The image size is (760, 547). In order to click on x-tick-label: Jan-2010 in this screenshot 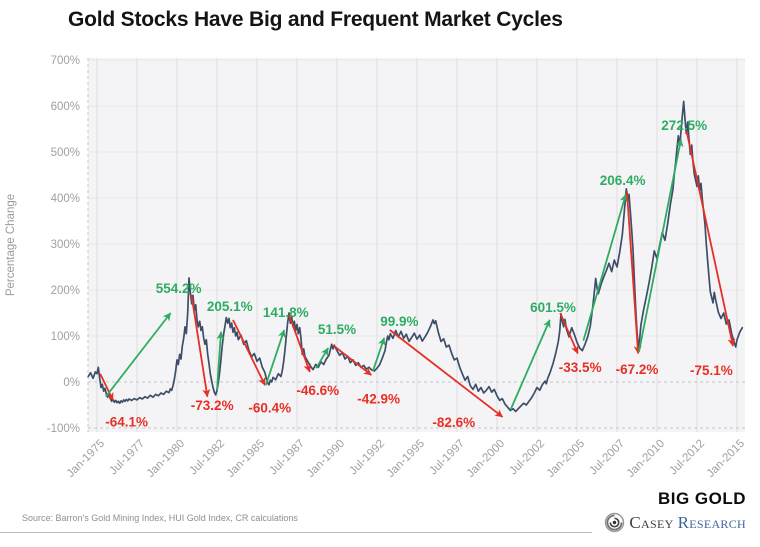, I will do `click(646, 459)`.